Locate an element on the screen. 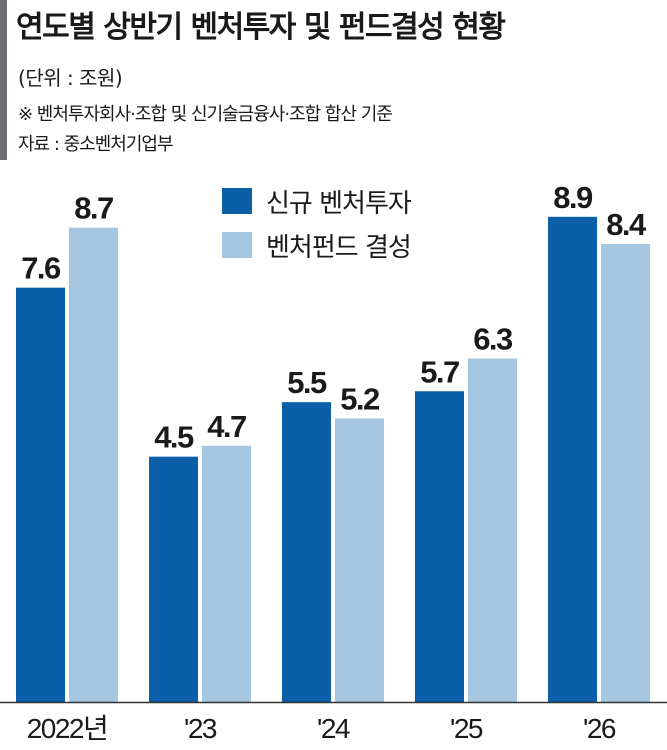 This screenshot has width=667, height=750. legend-swatch-fund-formation is located at coordinates (237, 245).